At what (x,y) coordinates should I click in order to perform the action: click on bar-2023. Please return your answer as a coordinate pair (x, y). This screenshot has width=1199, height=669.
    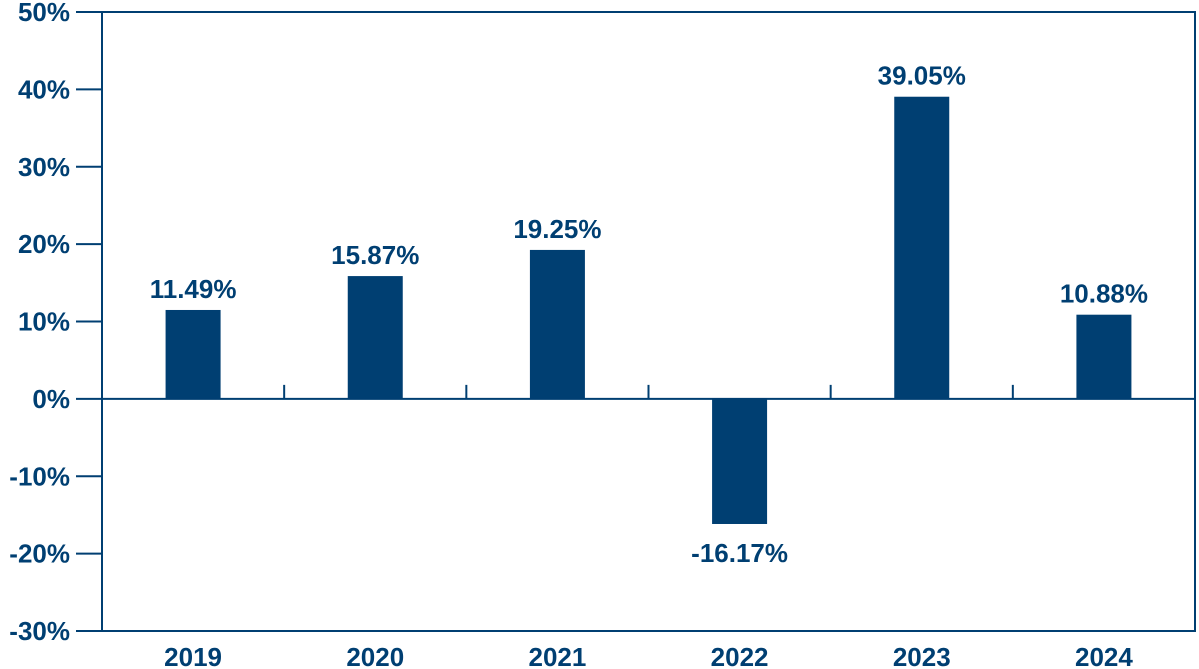
    Looking at the image, I should click on (922, 247).